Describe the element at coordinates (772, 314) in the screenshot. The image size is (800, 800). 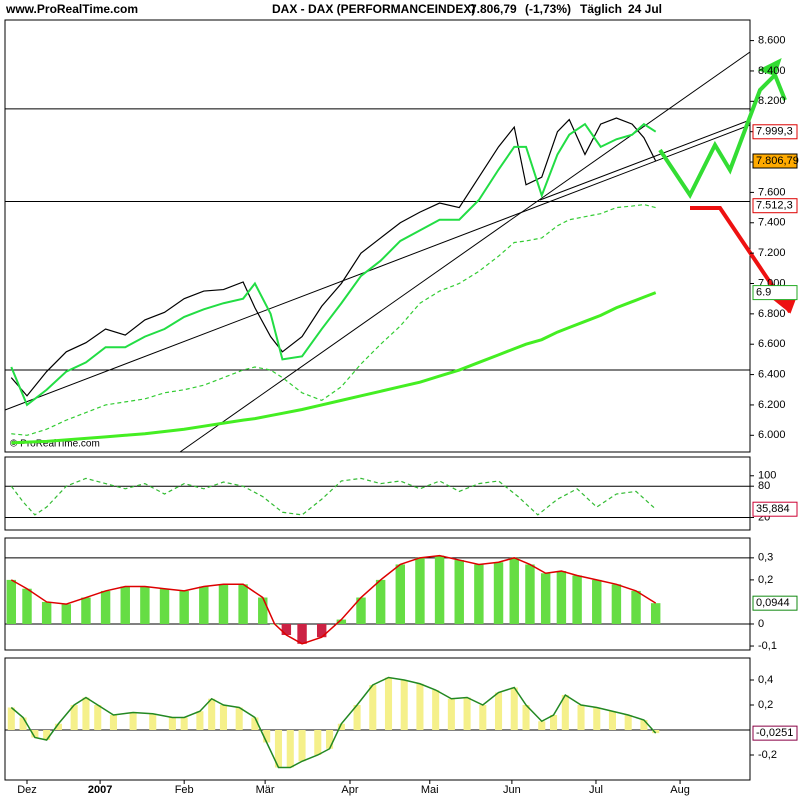
I see `y-tick-label: 6.800` at that location.